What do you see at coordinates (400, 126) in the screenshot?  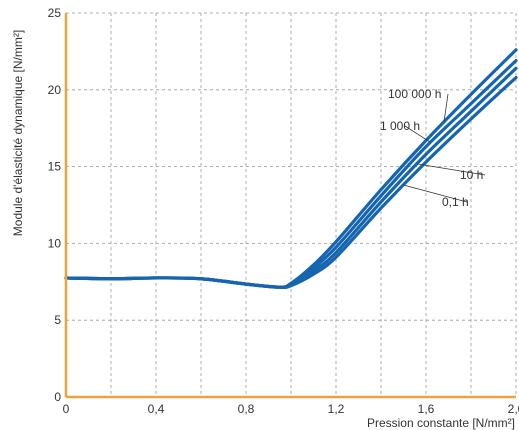 I see `series-label: 1 000 h` at bounding box center [400, 126].